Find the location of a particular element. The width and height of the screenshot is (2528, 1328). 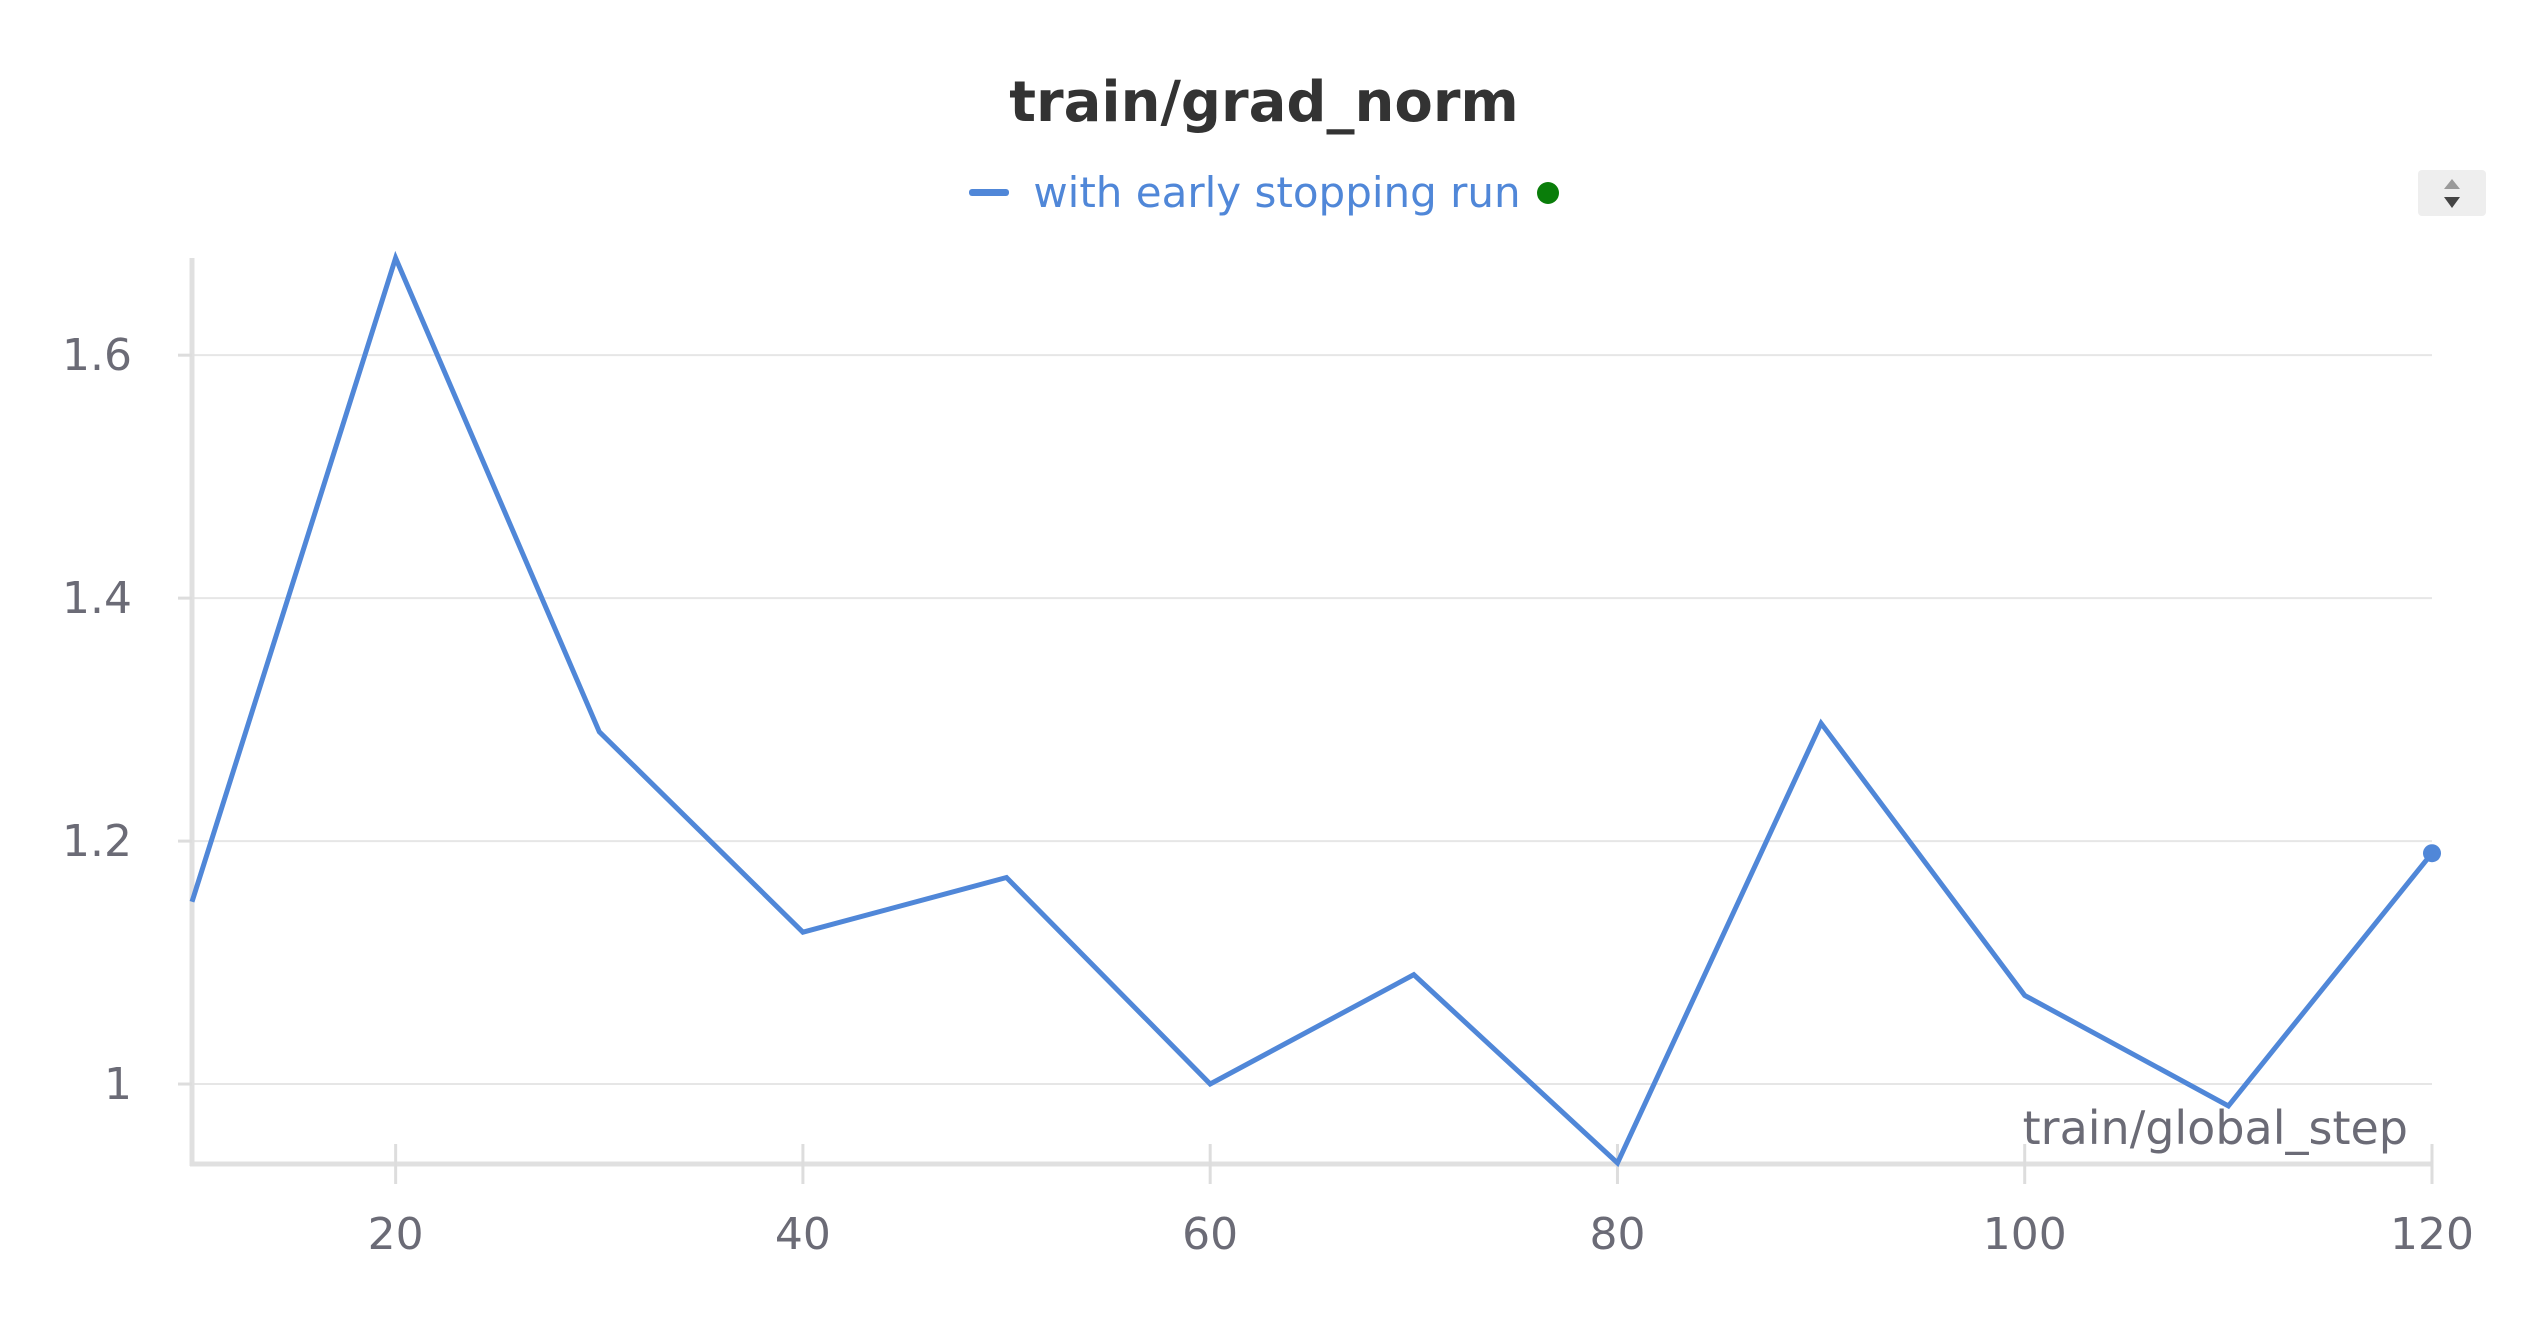

y-tick-label: 1.6 is located at coordinates (97, 355).